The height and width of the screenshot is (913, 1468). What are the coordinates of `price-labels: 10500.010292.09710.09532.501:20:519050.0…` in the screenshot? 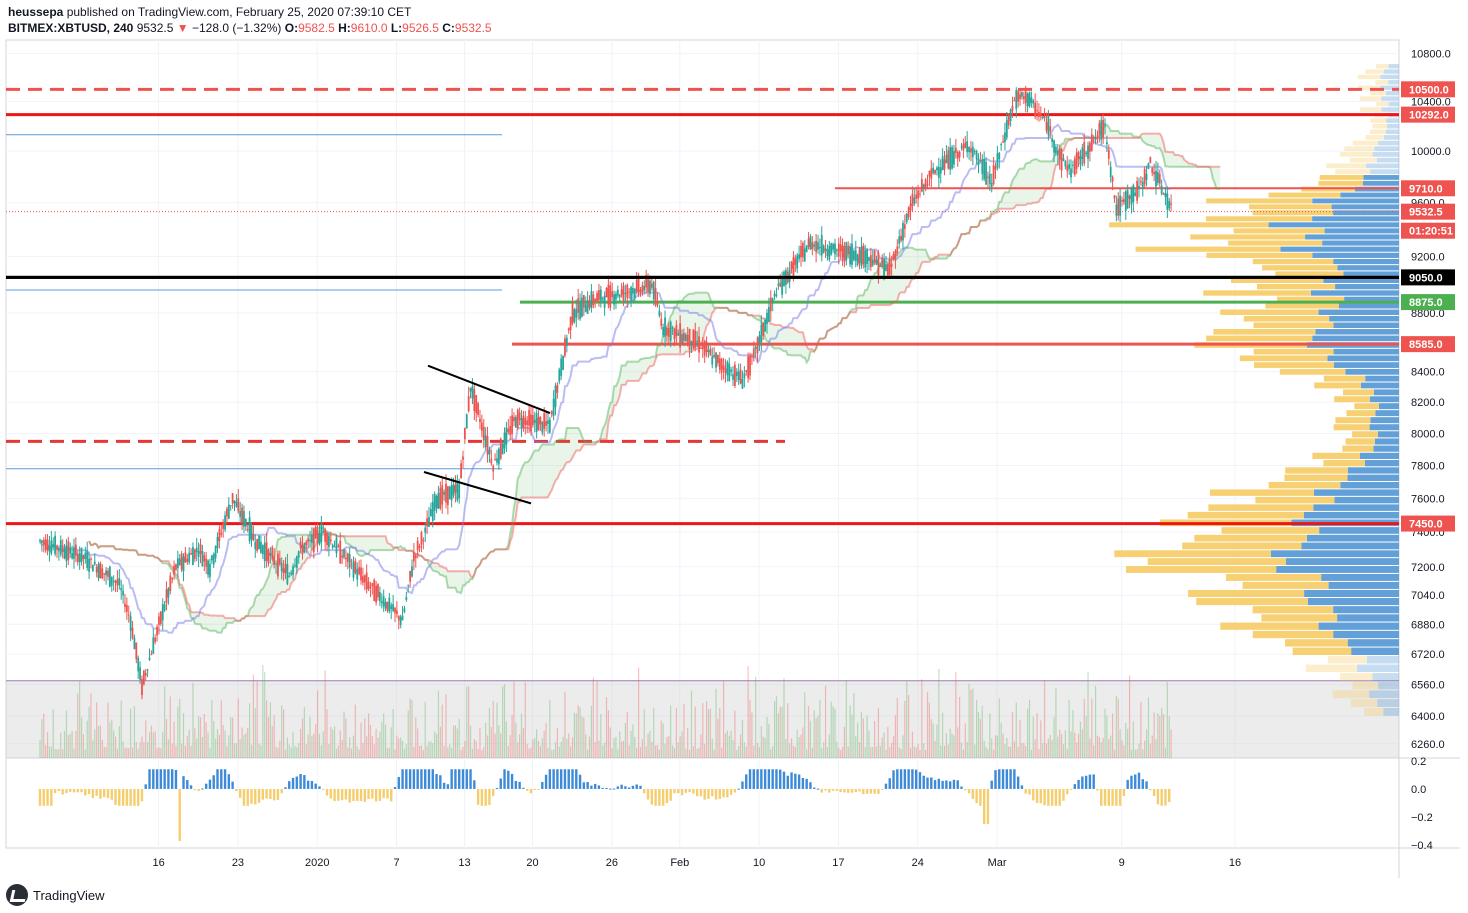 It's located at (1428, 306).